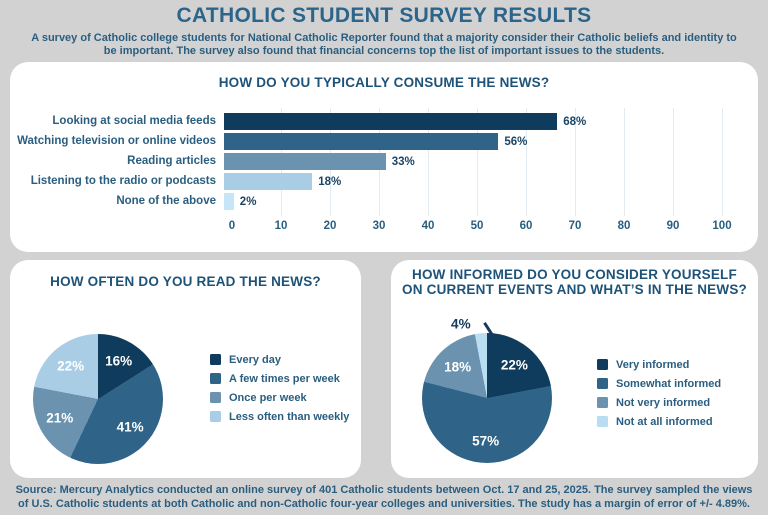 The height and width of the screenshot is (515, 768). What do you see at coordinates (60, 418) in the screenshot?
I see `pie-value-label: 21%` at bounding box center [60, 418].